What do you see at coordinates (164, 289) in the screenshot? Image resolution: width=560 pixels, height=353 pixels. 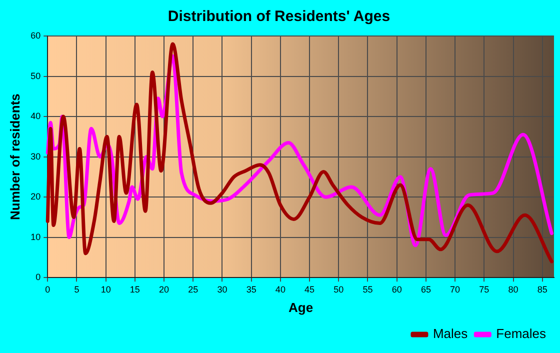 I see `x-tick-label: 20` at bounding box center [164, 289].